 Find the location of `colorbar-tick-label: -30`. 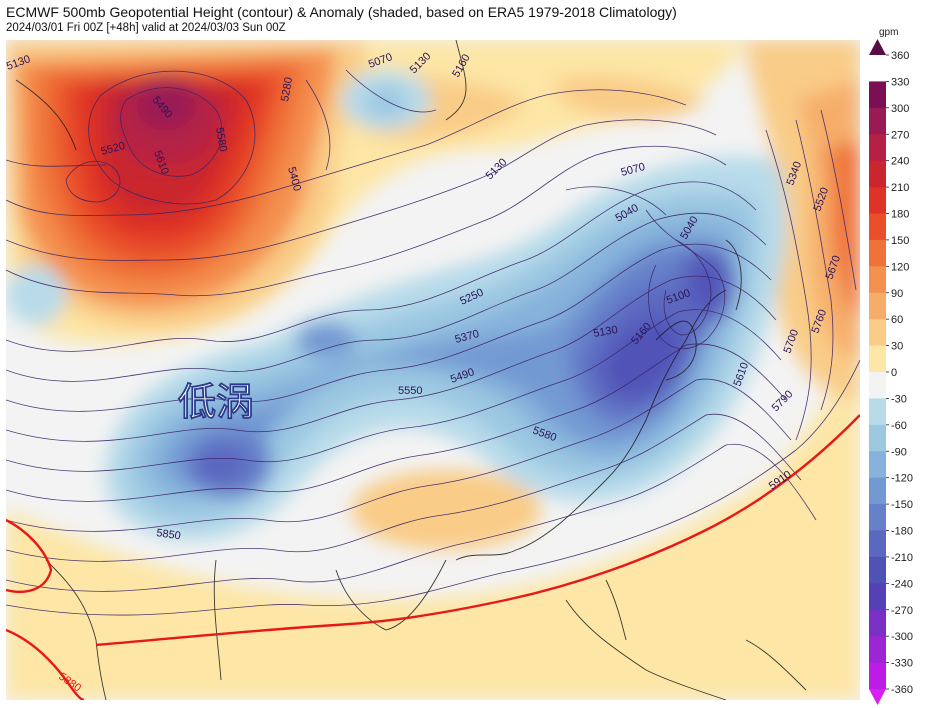

colorbar-tick-label: -30 is located at coordinates (899, 399).